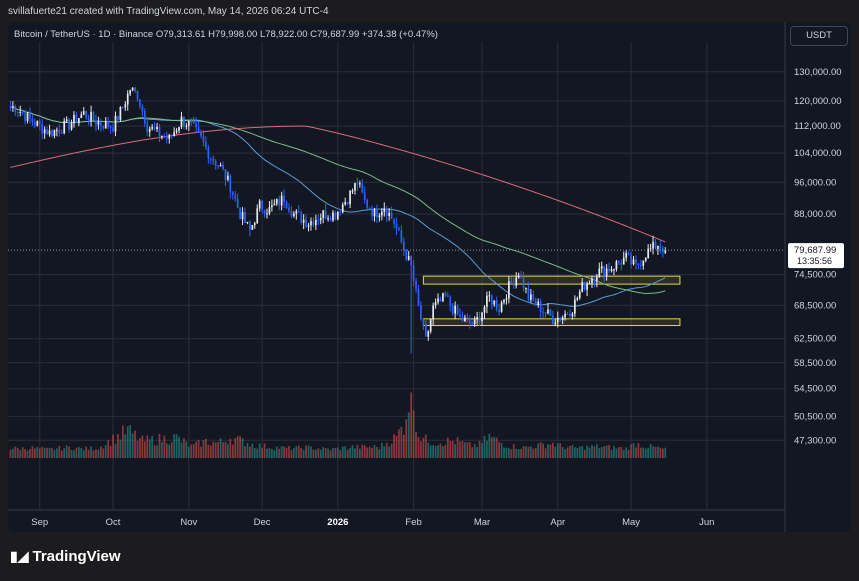 This screenshot has height=581, width=859. Describe the element at coordinates (233, 34) in the screenshot. I see `ohlc-high: H79,998.00` at that location.